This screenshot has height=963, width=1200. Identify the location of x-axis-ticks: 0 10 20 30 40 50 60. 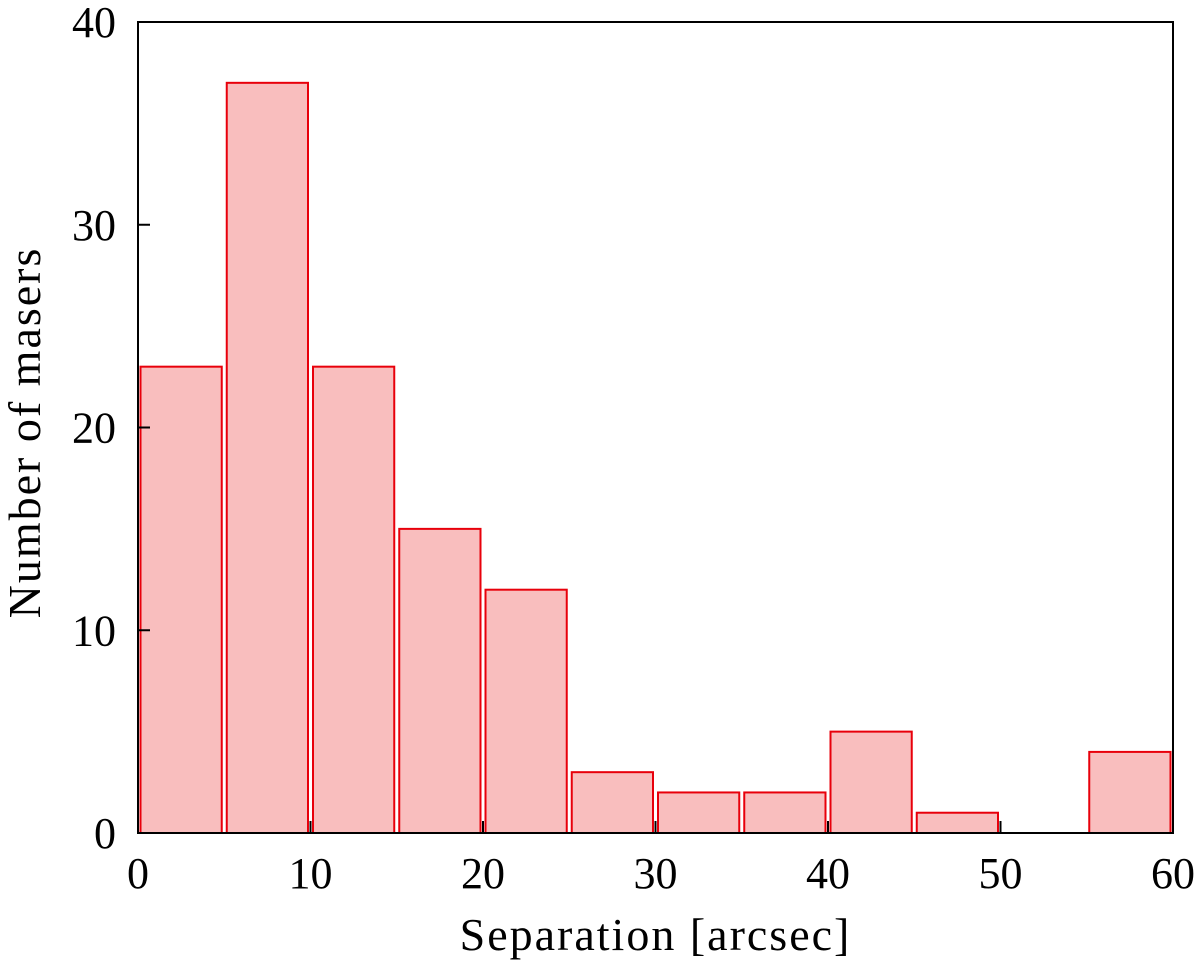
(661, 859).